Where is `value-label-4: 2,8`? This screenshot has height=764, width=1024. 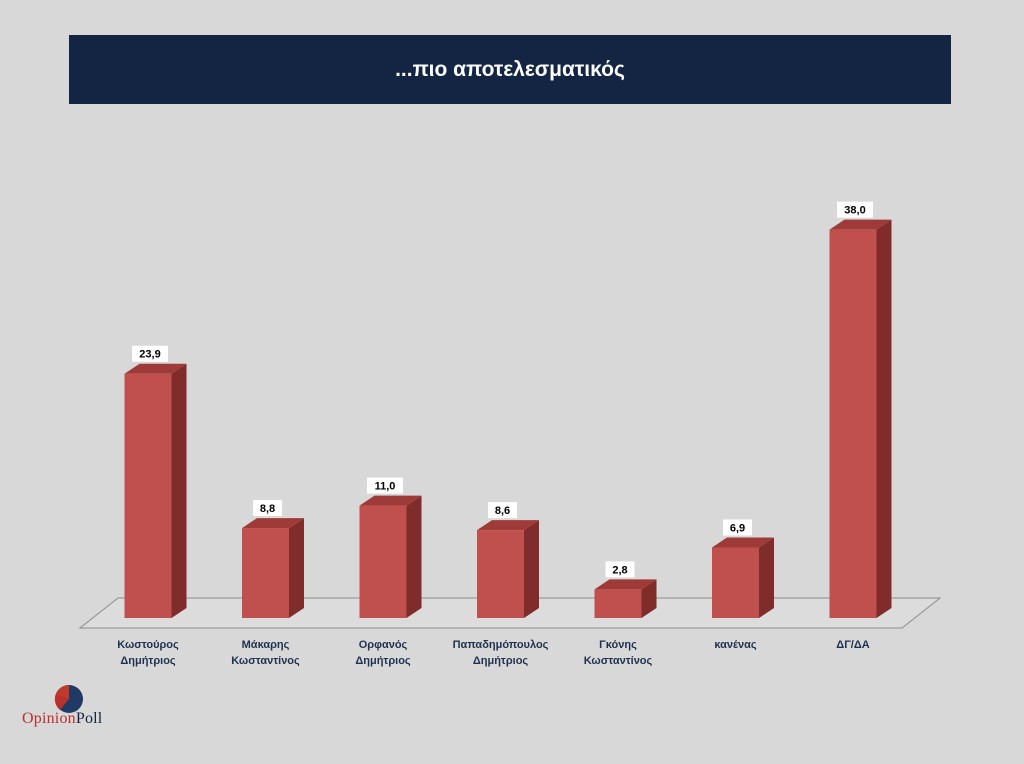
value-label-4: 2,8 is located at coordinates (619, 570).